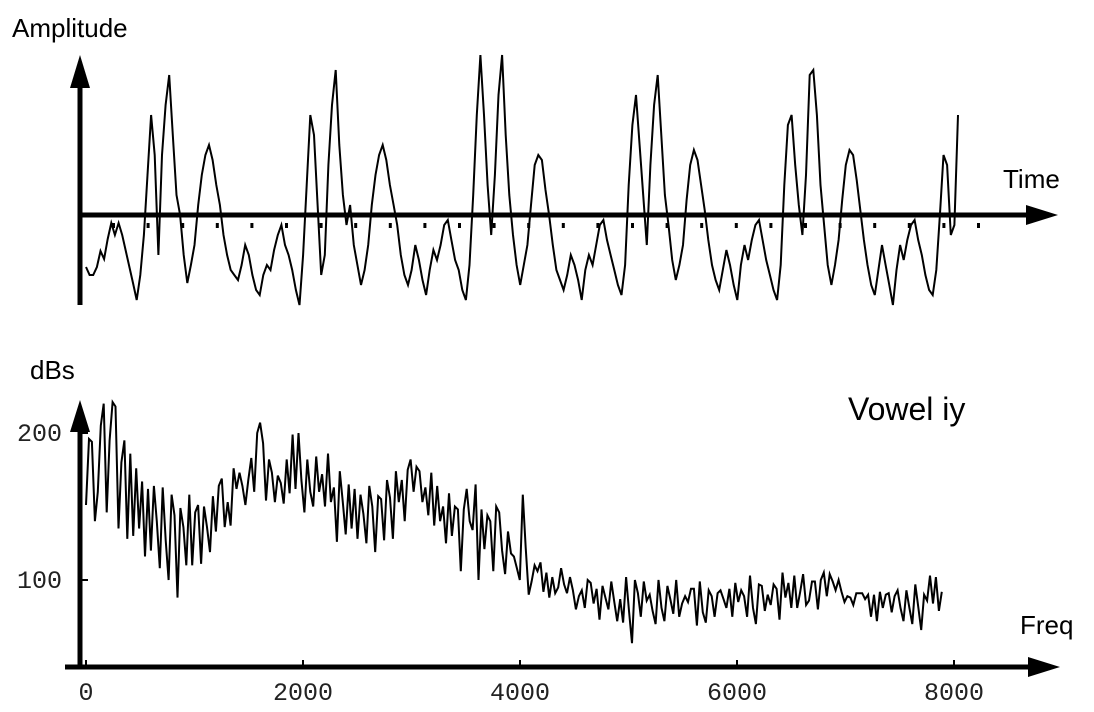 This screenshot has width=1094, height=712. I want to click on spectrum-y-axis-arrow, so click(80, 416).